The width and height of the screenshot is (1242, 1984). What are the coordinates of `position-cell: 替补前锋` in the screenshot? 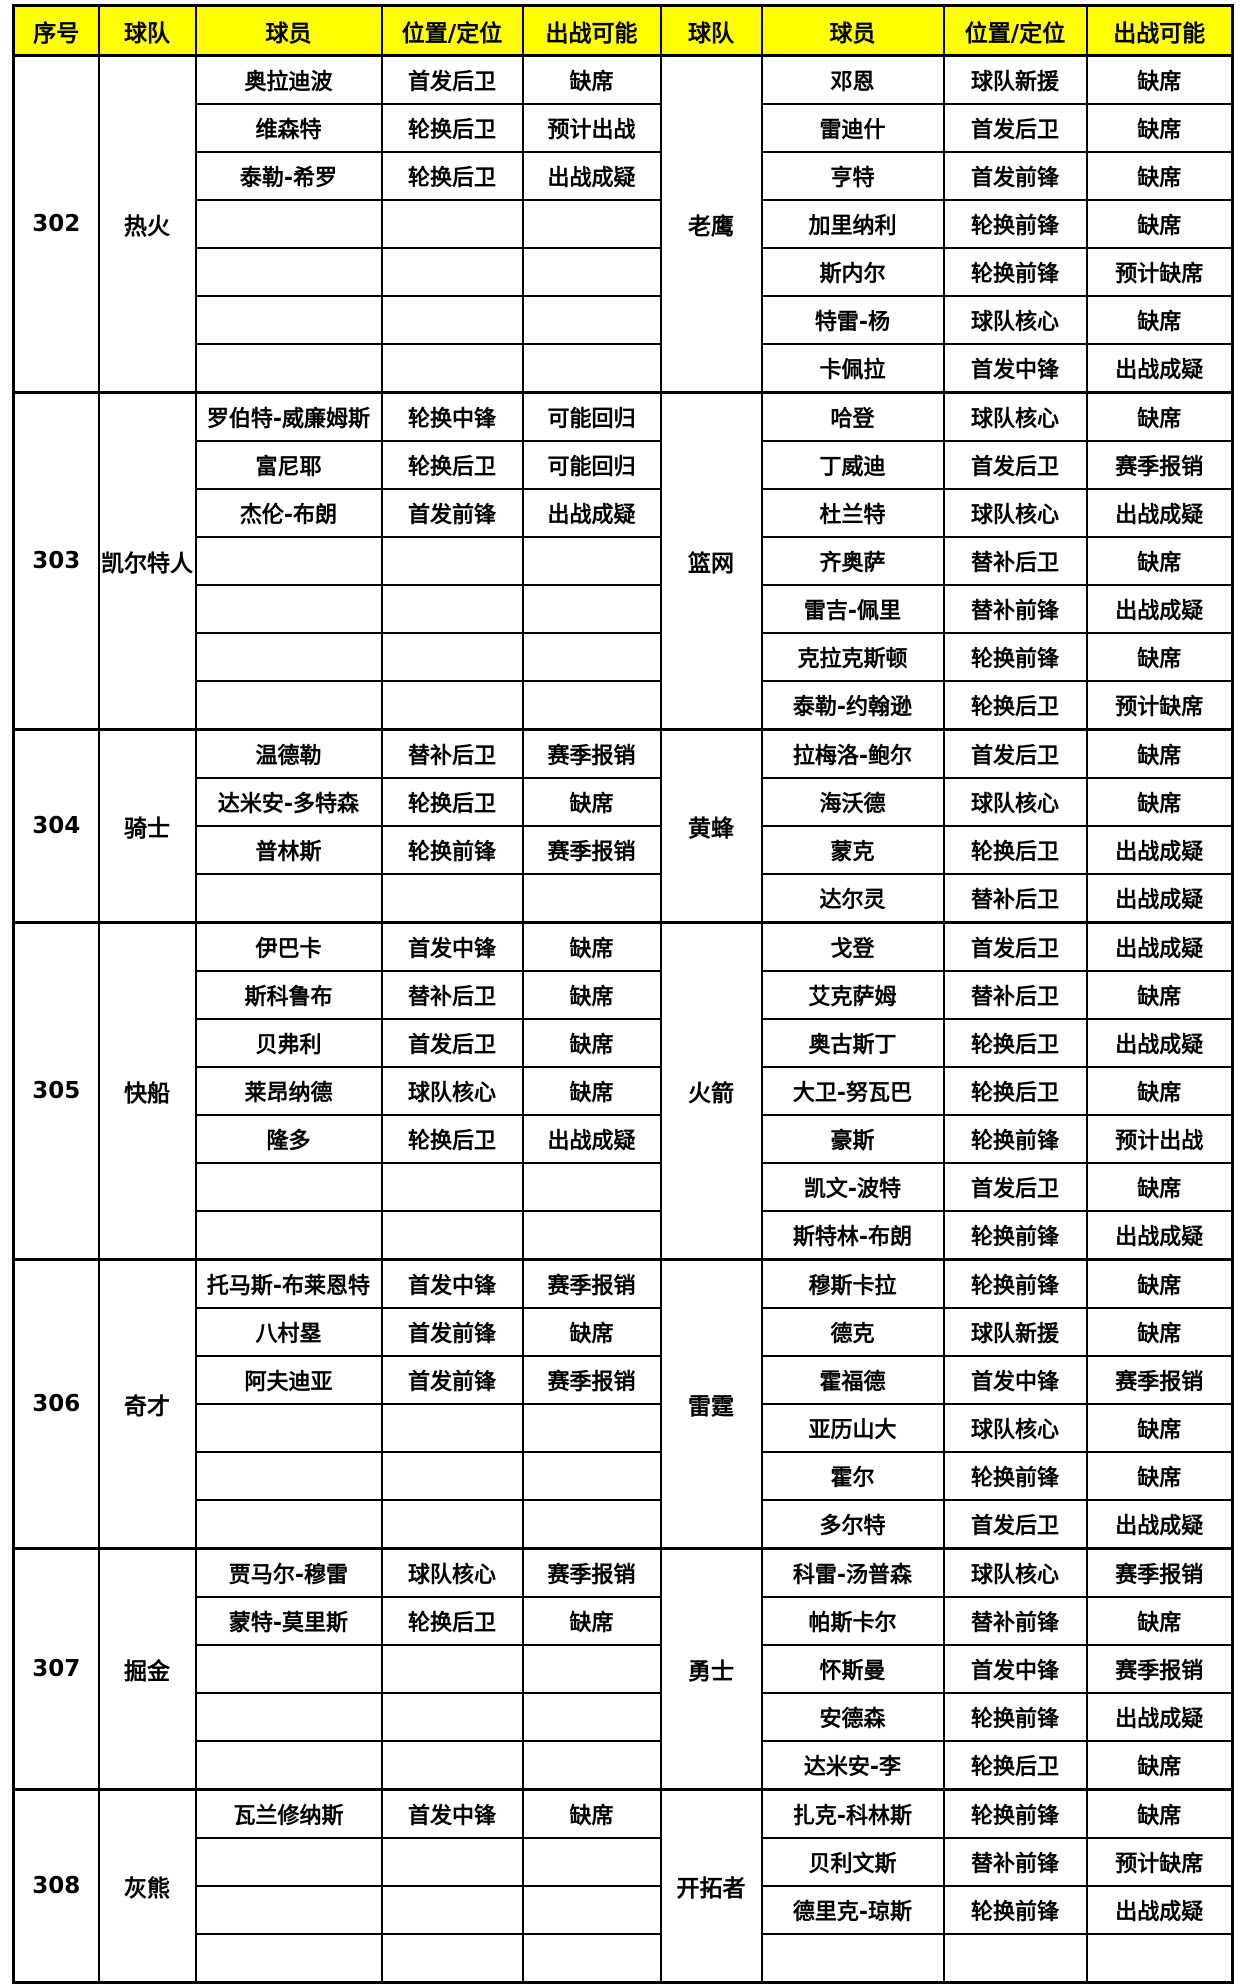 It's located at (1015, 1862).